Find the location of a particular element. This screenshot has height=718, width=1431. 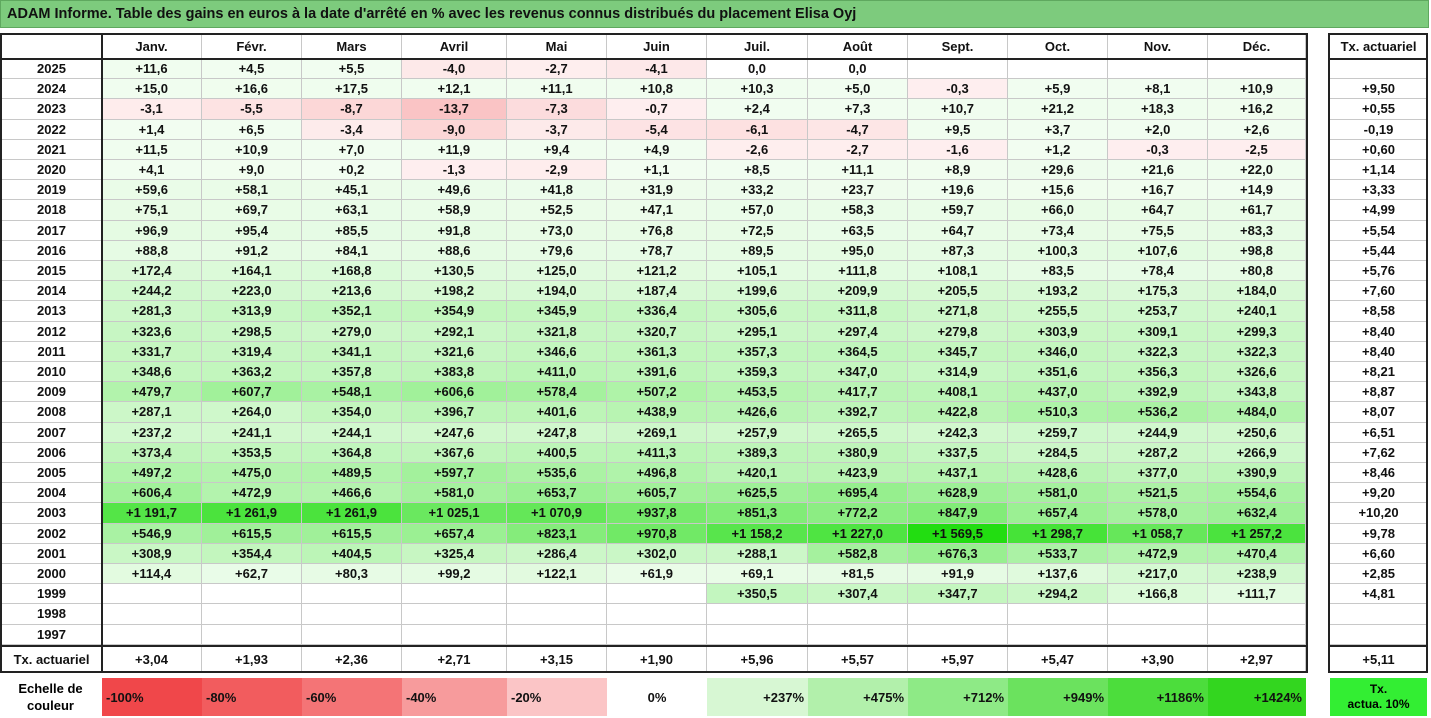

table-cell: +205,5 is located at coordinates (958, 291).